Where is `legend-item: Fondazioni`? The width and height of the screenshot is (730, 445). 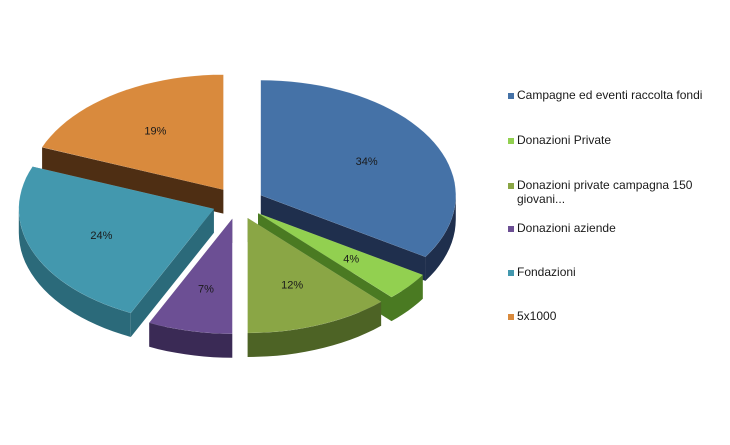
legend-item: Fondazioni is located at coordinates (542, 272).